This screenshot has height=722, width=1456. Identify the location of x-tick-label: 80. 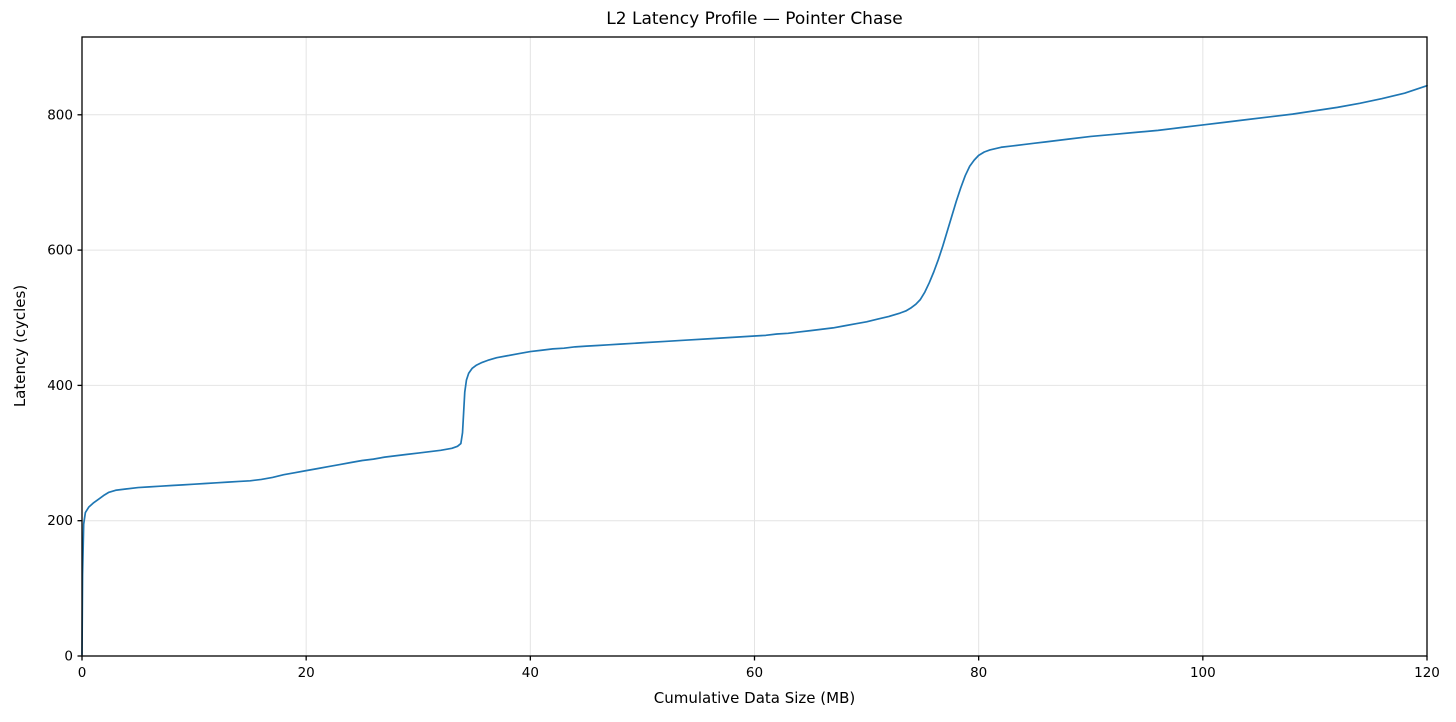
(978, 673).